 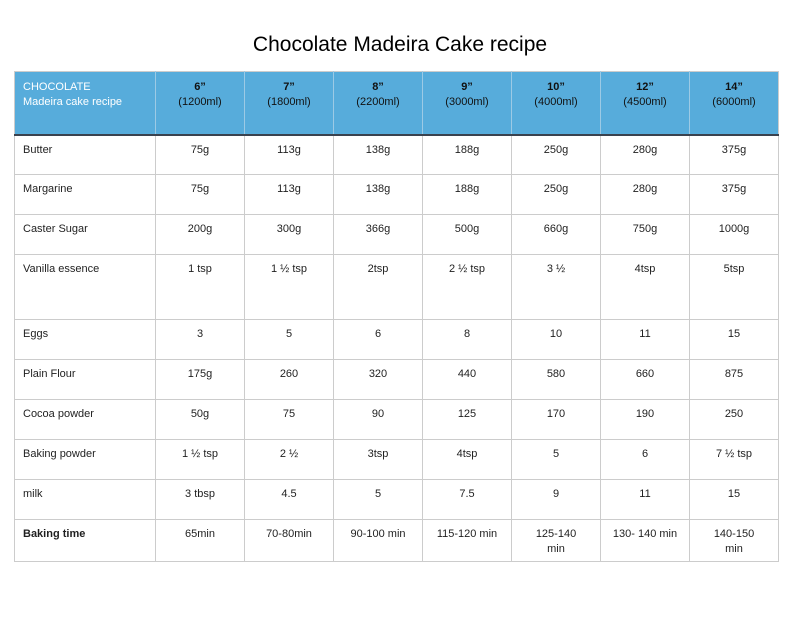 I want to click on table-cell: 660g, so click(x=556, y=235).